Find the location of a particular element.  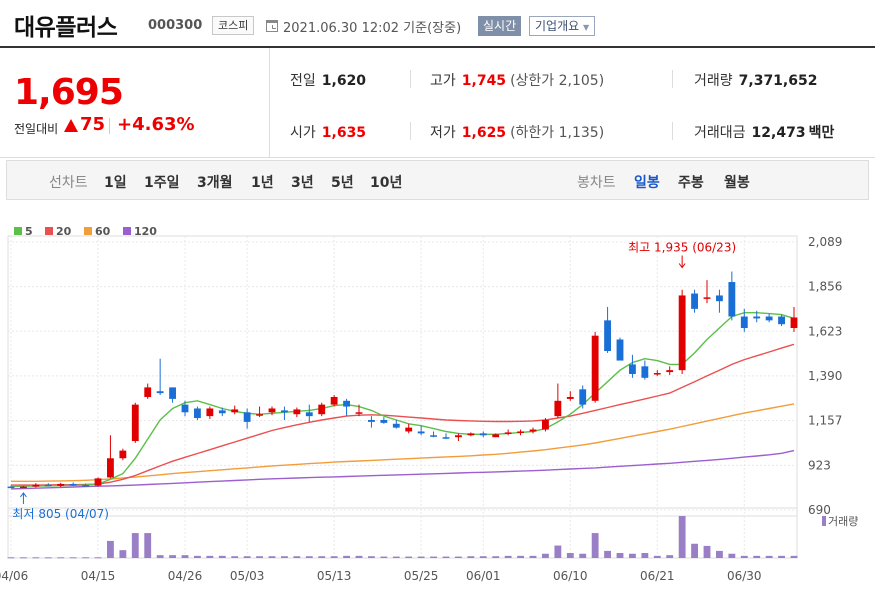

y-tick-label: 1,157 is located at coordinates (825, 421).